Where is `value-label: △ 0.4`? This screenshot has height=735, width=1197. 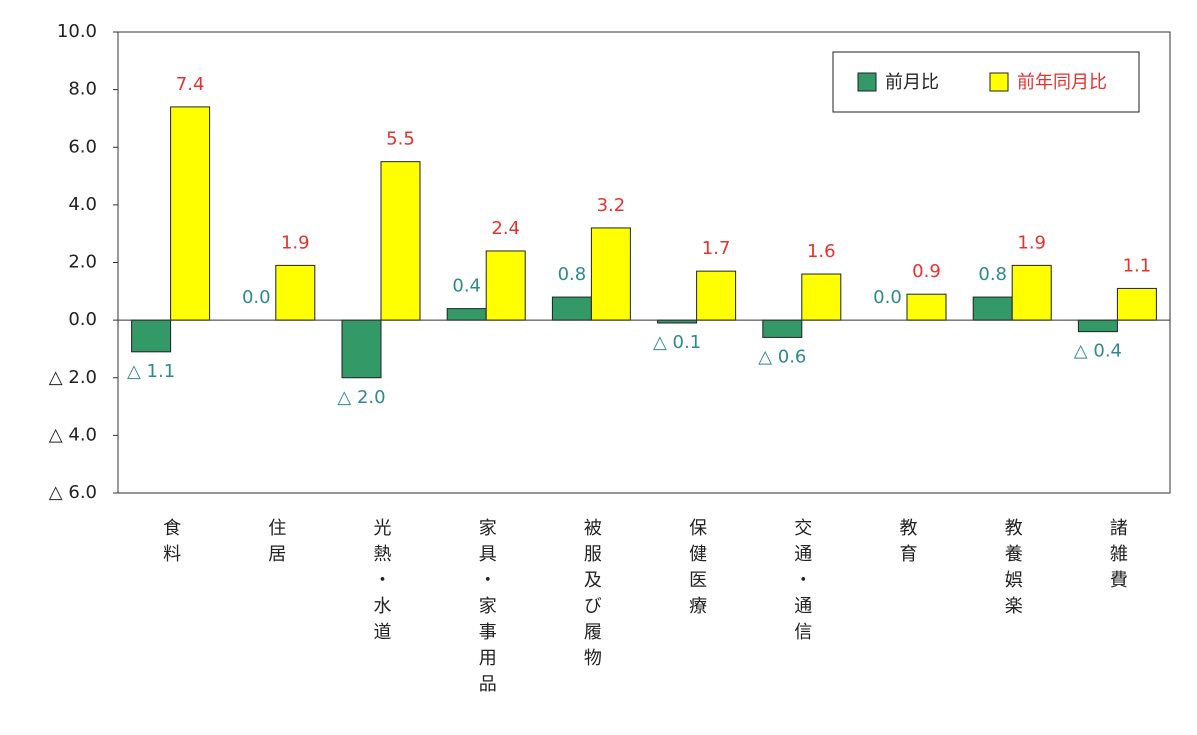 value-label: △ 0.4 is located at coordinates (1098, 351).